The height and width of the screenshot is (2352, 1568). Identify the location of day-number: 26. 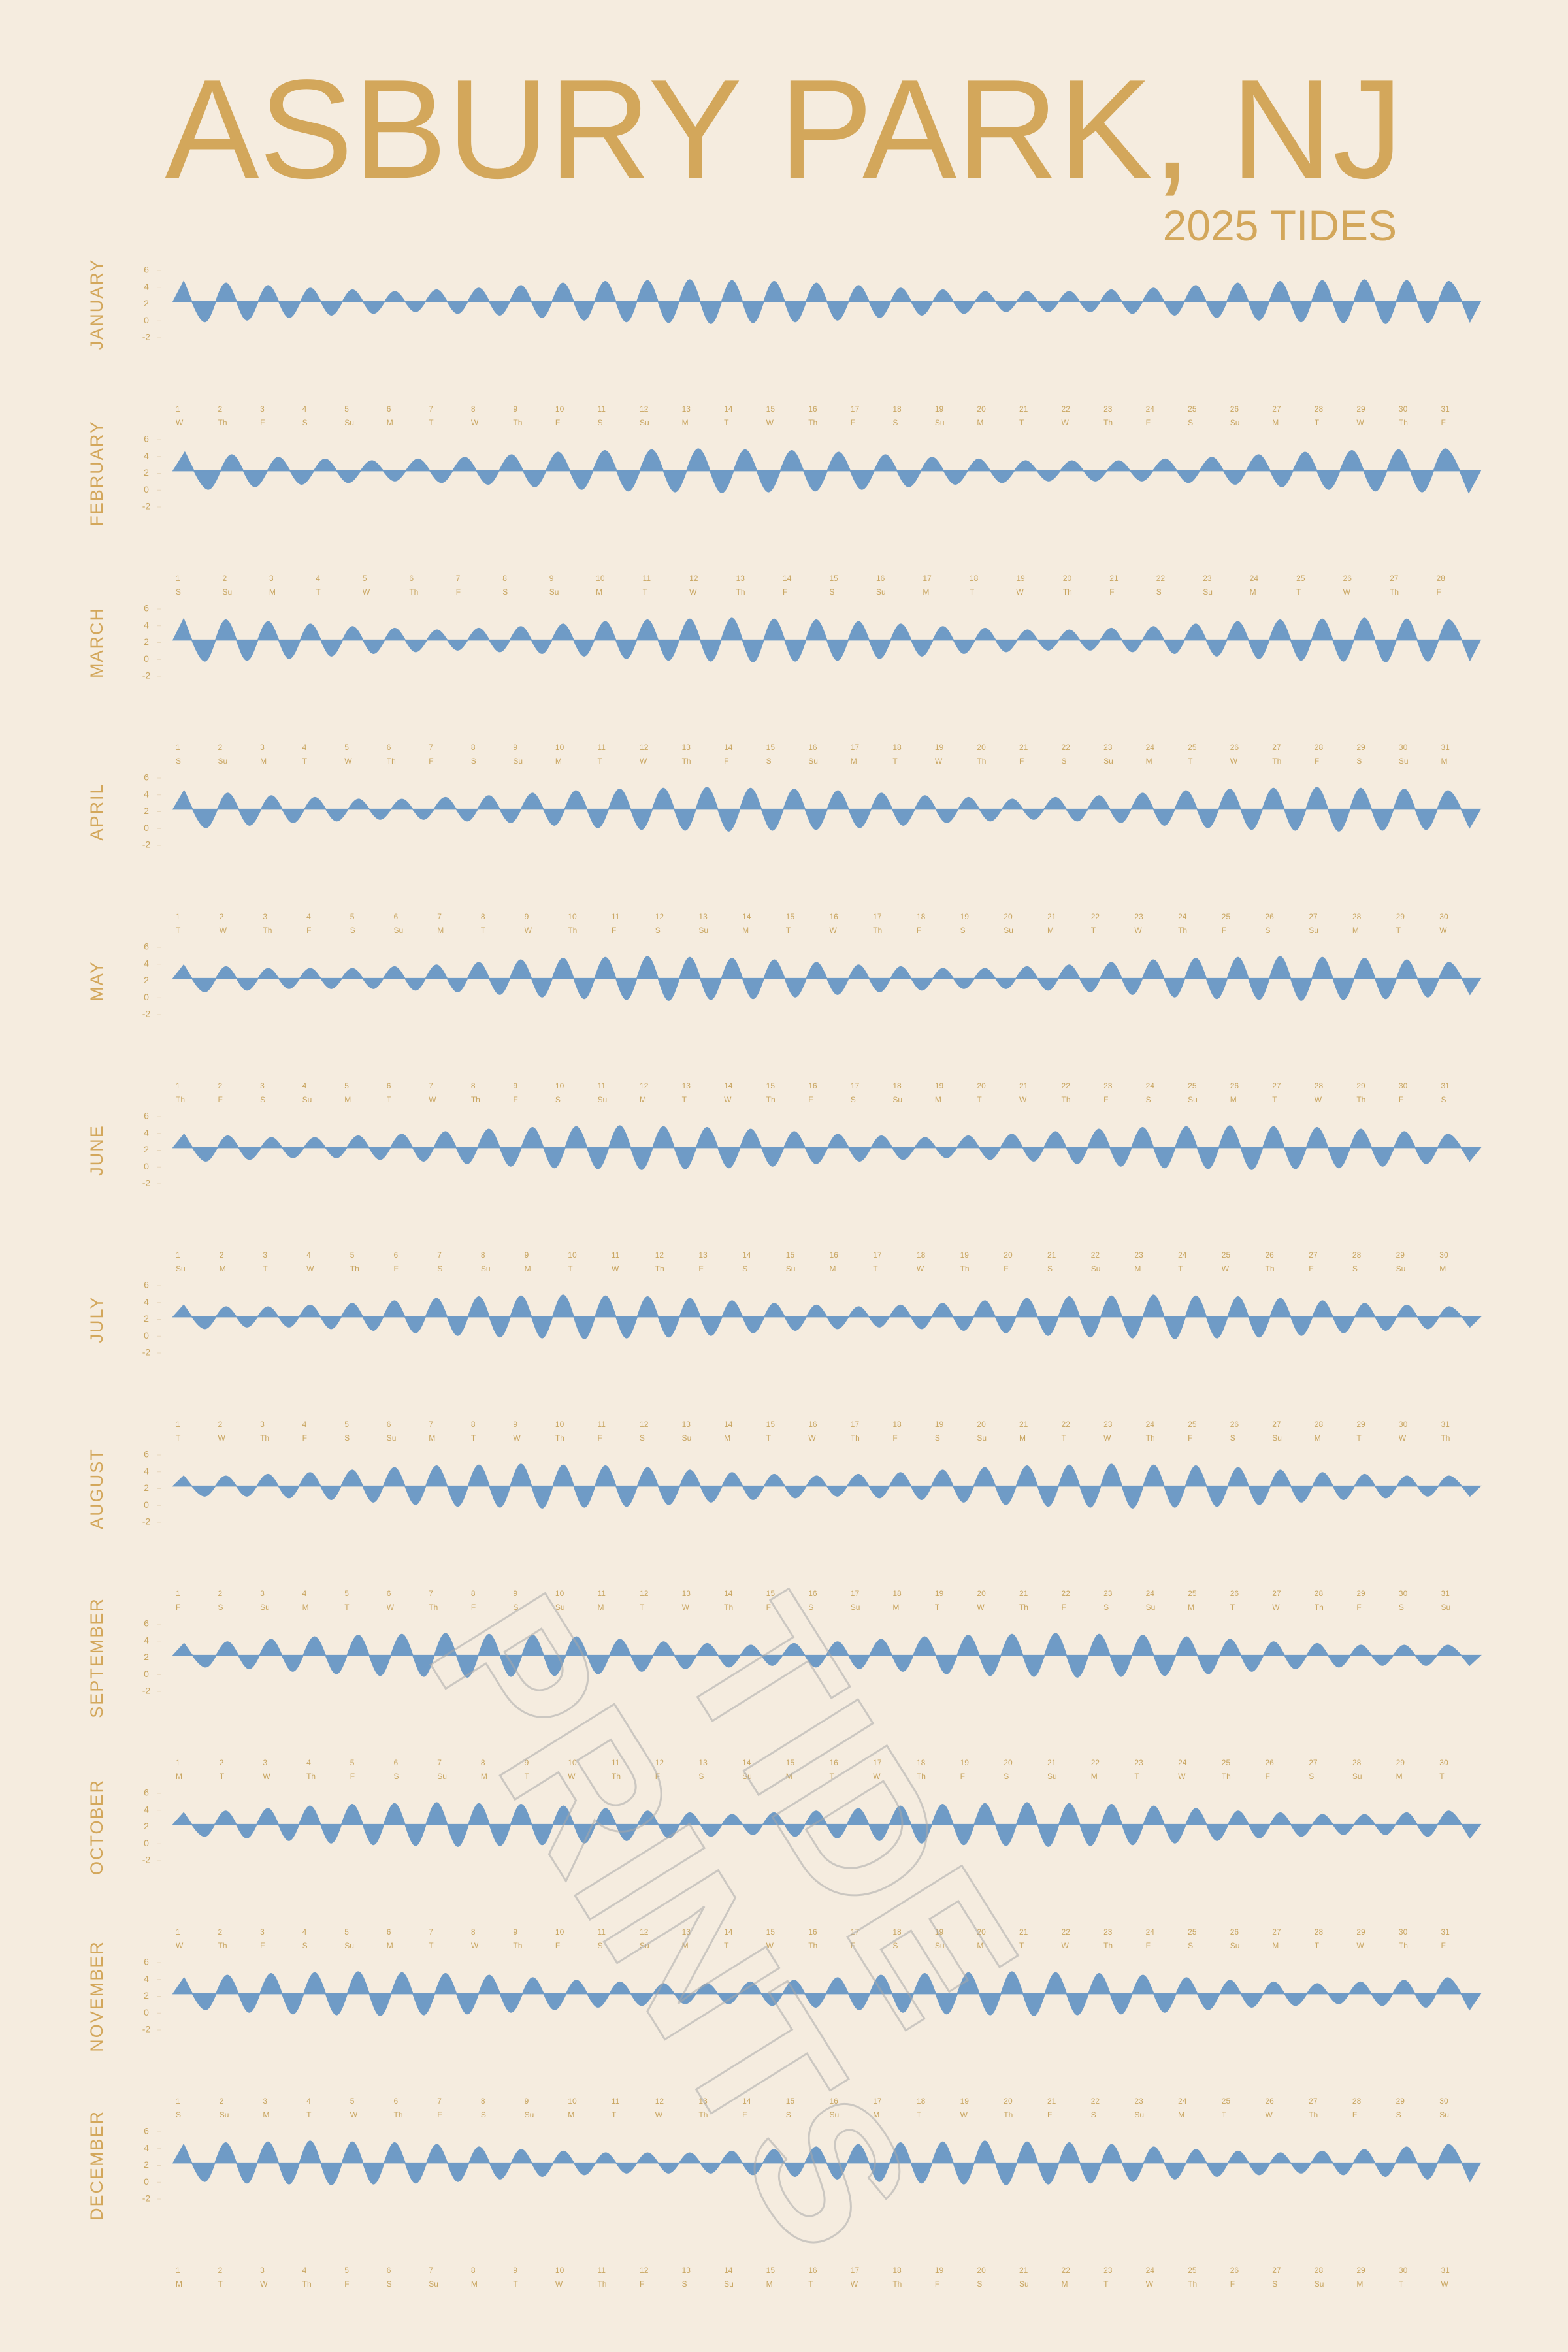
(1234, 1424).